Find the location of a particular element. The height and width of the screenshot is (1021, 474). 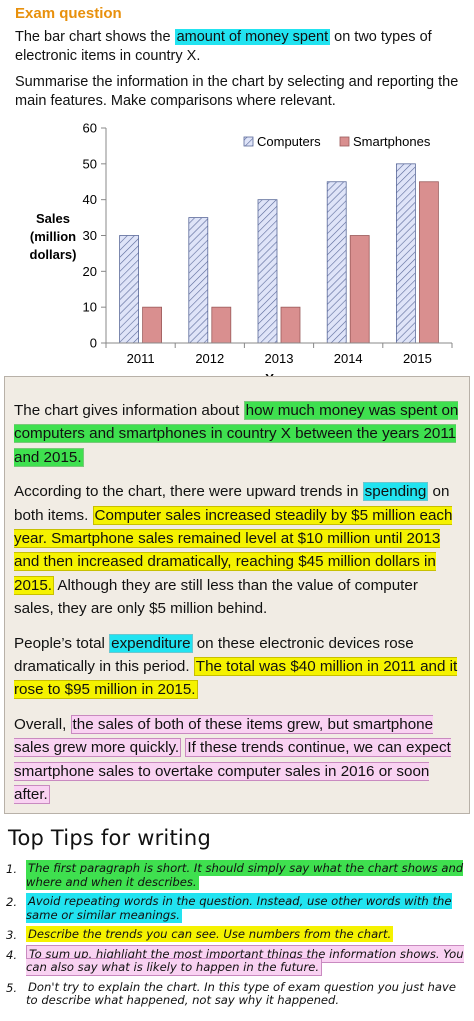

y-tick-label: 0 is located at coordinates (93, 343).